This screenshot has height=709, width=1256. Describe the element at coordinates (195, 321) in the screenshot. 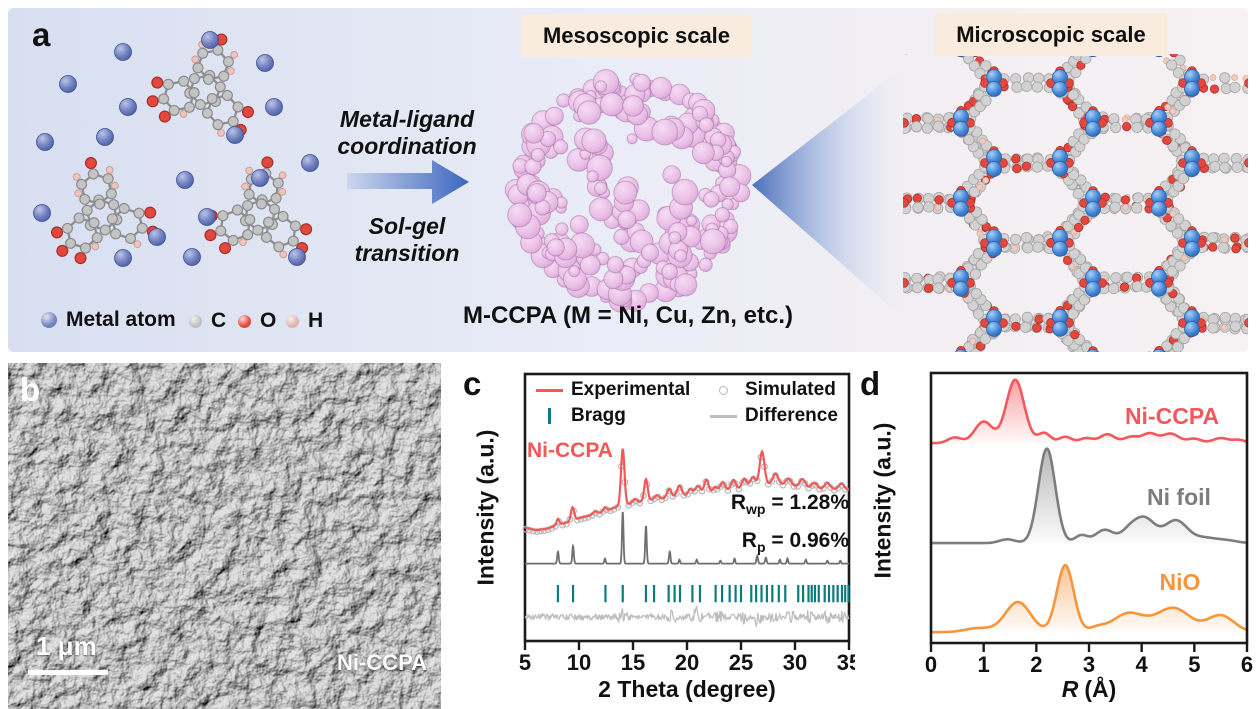

I see `carbon-dot` at that location.